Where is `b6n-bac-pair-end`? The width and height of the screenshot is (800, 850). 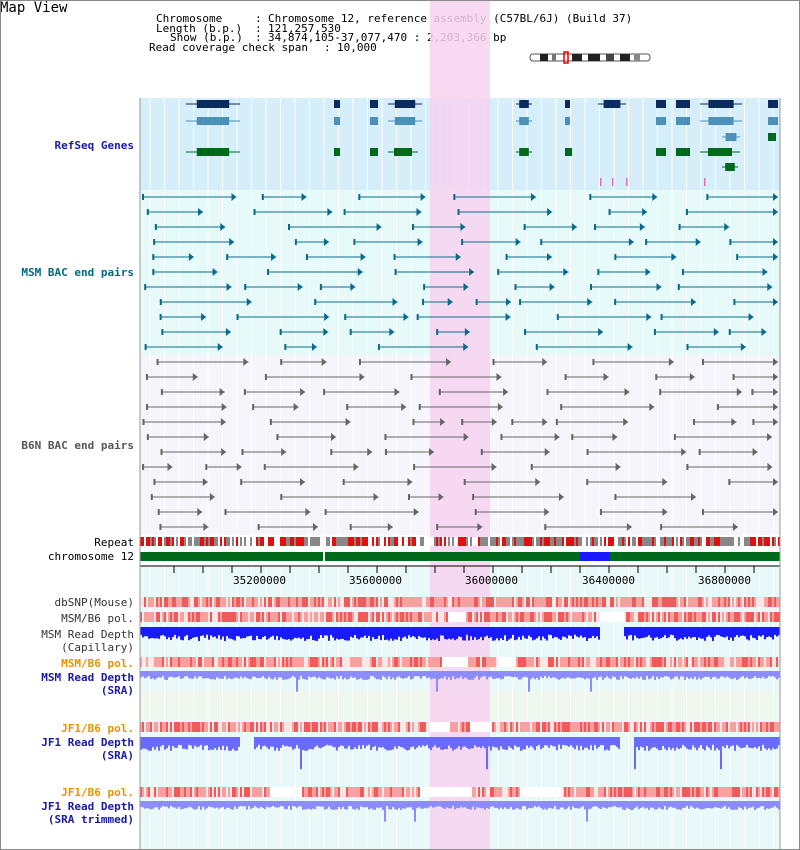 b6n-bac-pair-end is located at coordinates (735, 527).